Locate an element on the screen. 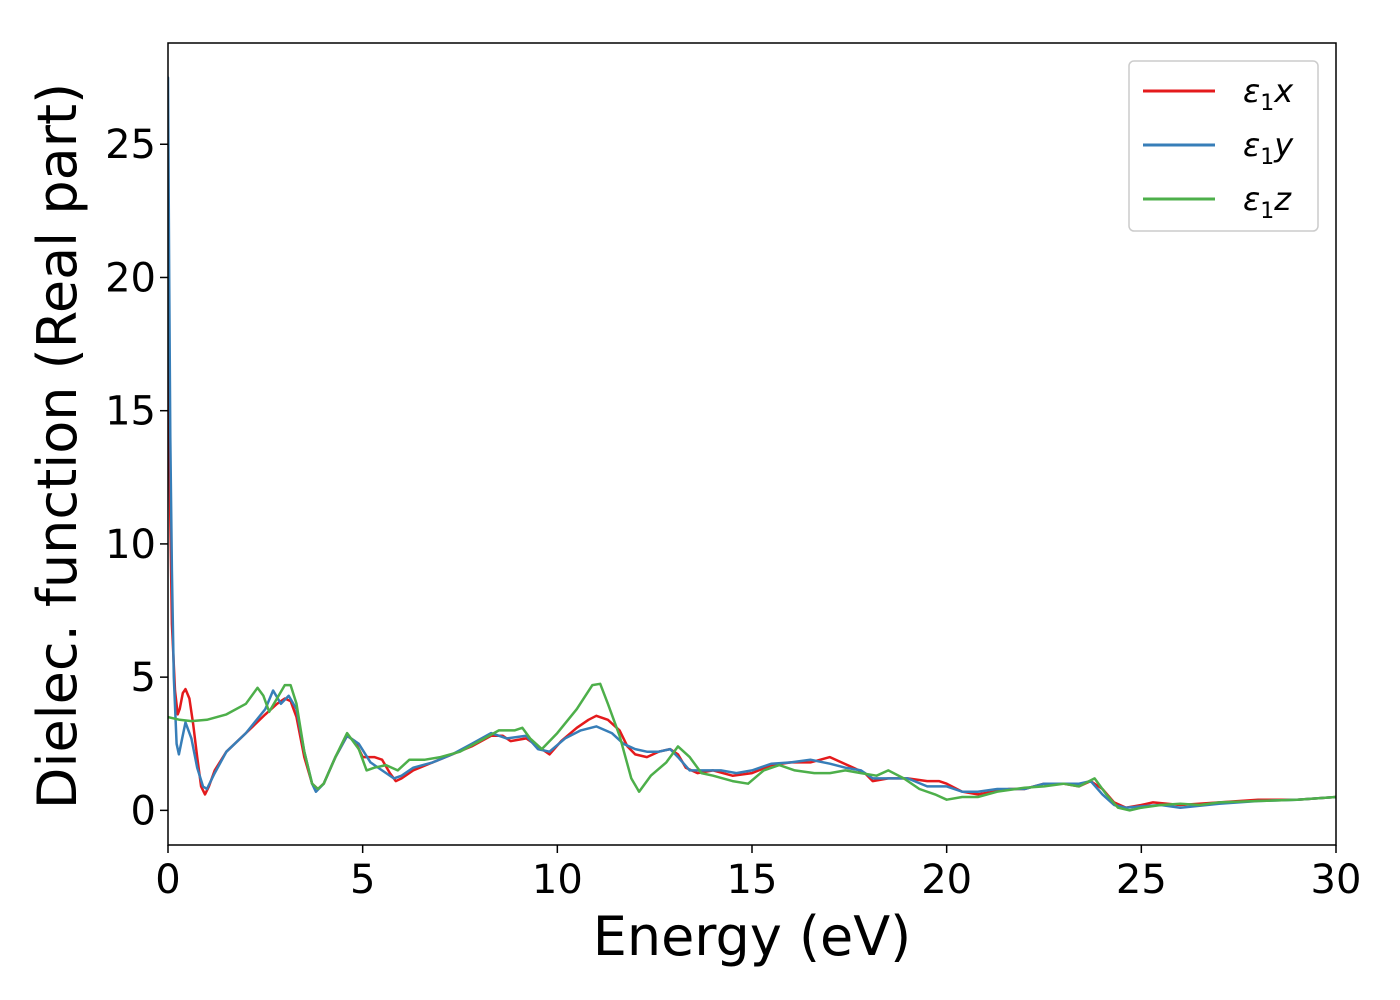 The image size is (1400, 1000). x-tick-label: 20 is located at coordinates (946, 880).